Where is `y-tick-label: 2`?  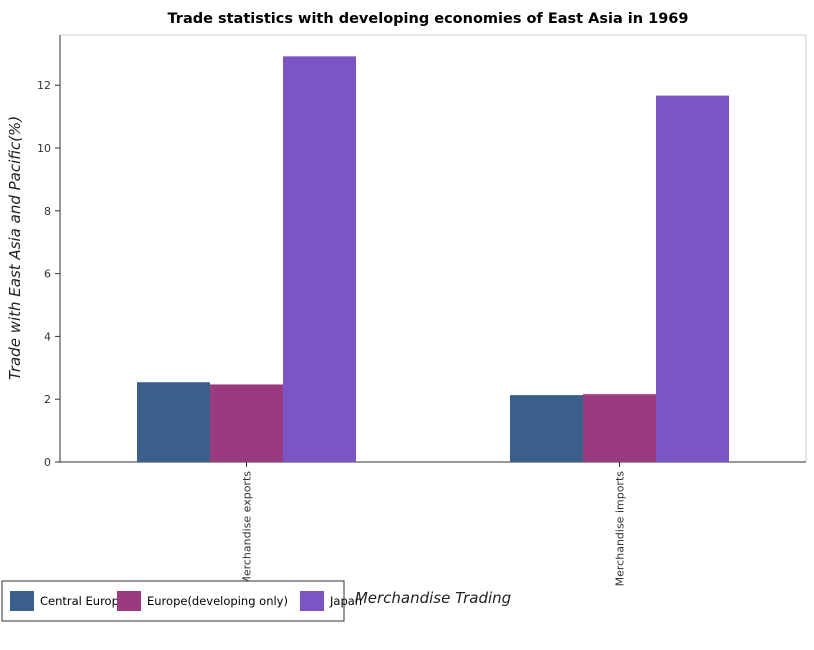
y-tick-label: 2 is located at coordinates (47, 399).